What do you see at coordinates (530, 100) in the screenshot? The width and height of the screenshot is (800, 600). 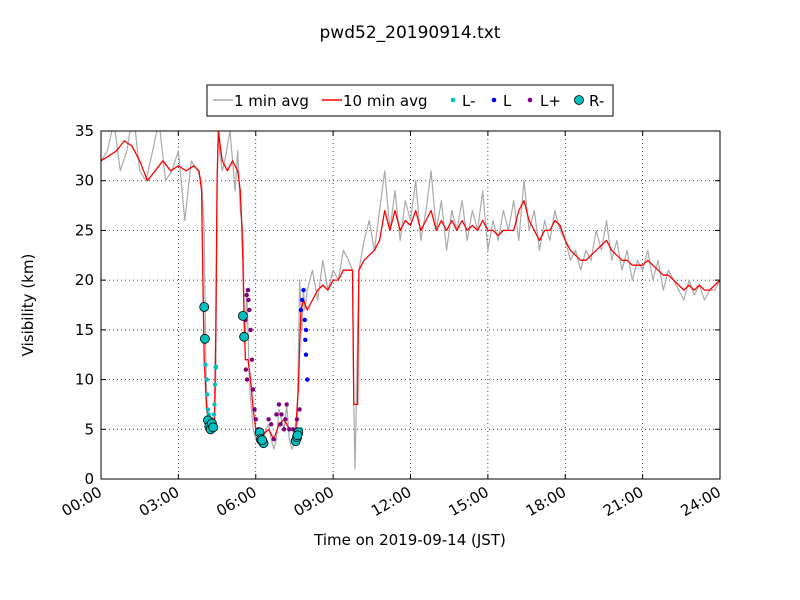 I see `legend-swatch-lplus` at bounding box center [530, 100].